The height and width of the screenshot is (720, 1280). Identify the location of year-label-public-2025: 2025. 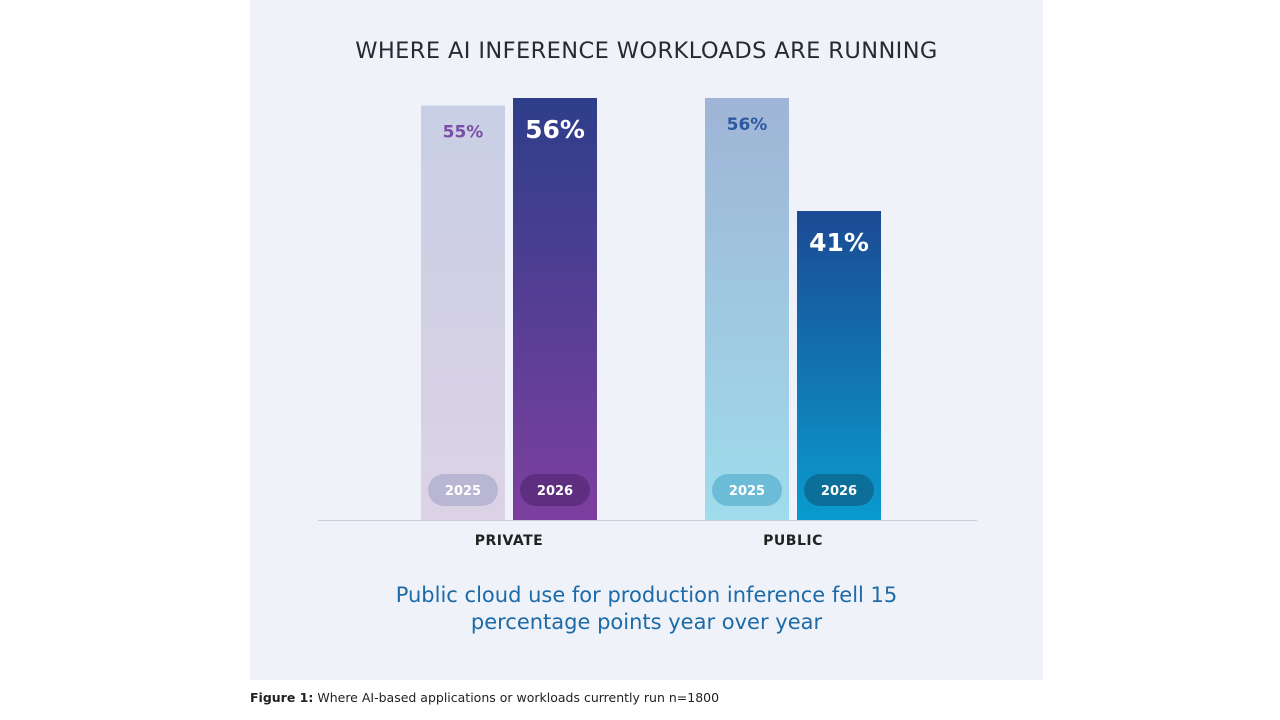
(747, 491).